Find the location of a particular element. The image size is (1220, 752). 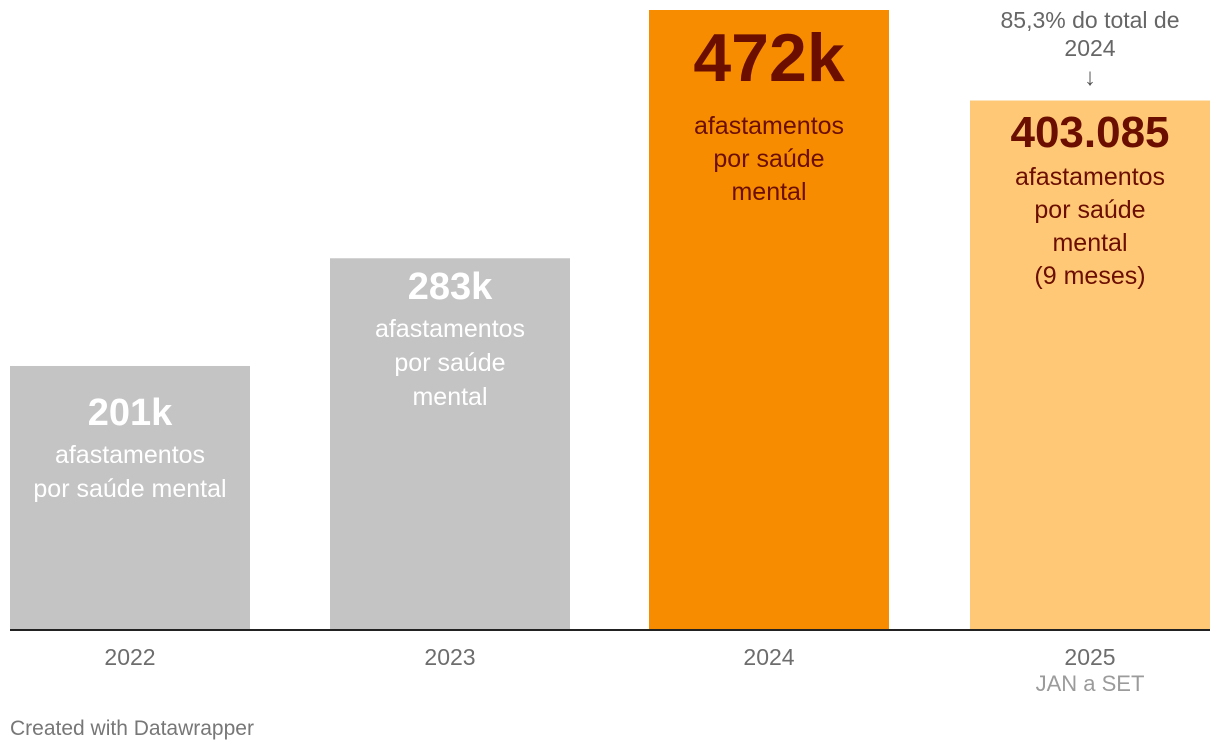

x-tick-sublabel-2025: JAN a SET is located at coordinates (1090, 683).